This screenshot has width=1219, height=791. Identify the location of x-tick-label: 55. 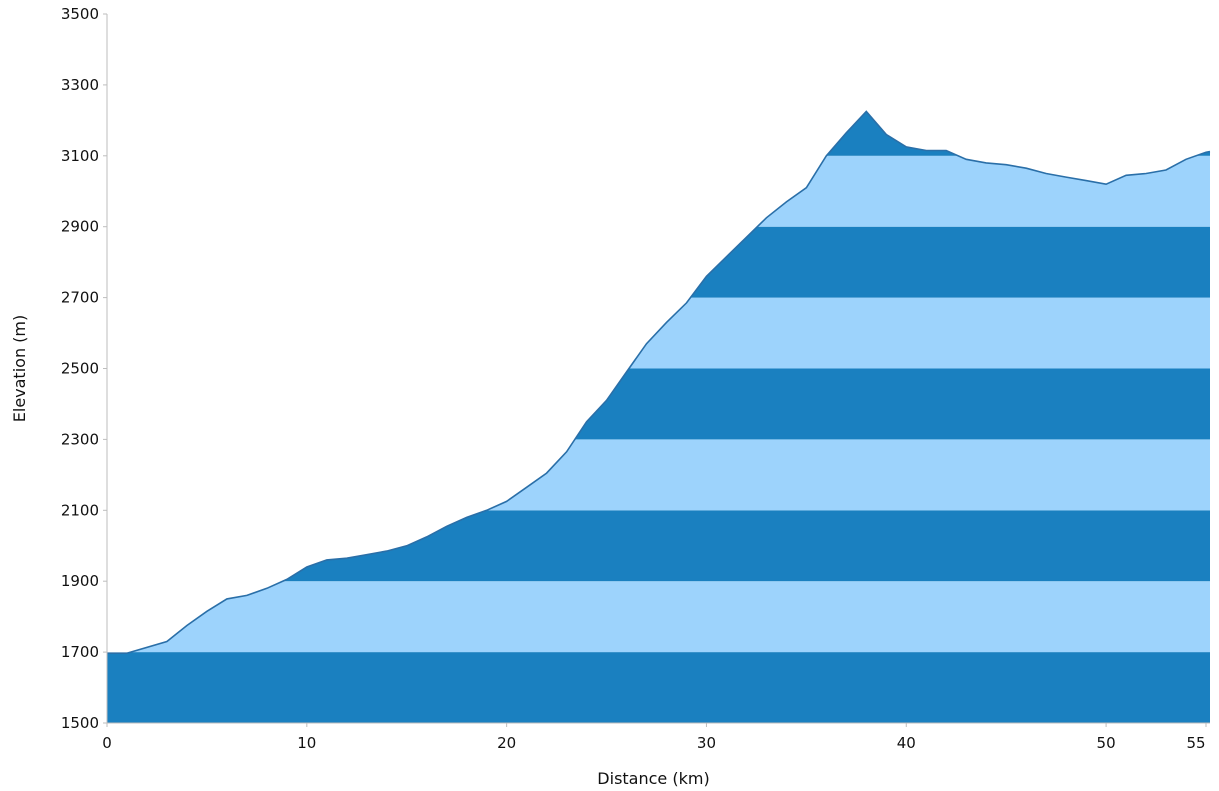
(1195, 743).